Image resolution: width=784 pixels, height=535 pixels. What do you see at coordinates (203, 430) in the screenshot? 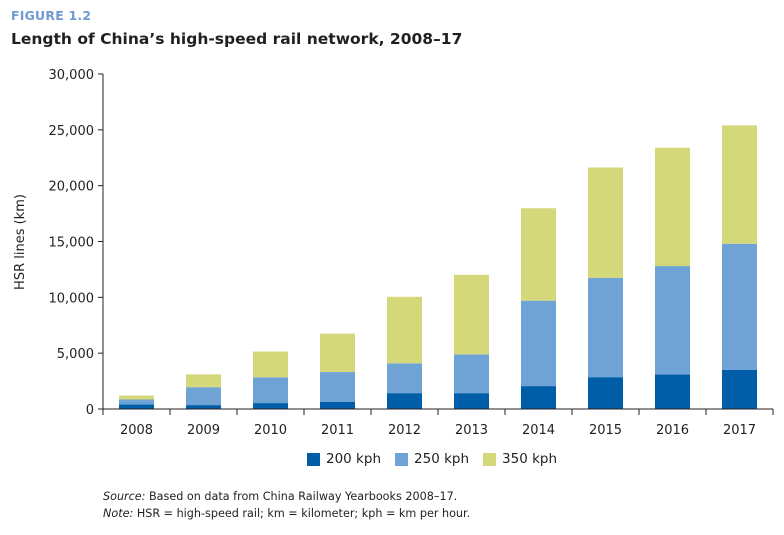
I see `x-tick-label: 2009` at bounding box center [203, 430].